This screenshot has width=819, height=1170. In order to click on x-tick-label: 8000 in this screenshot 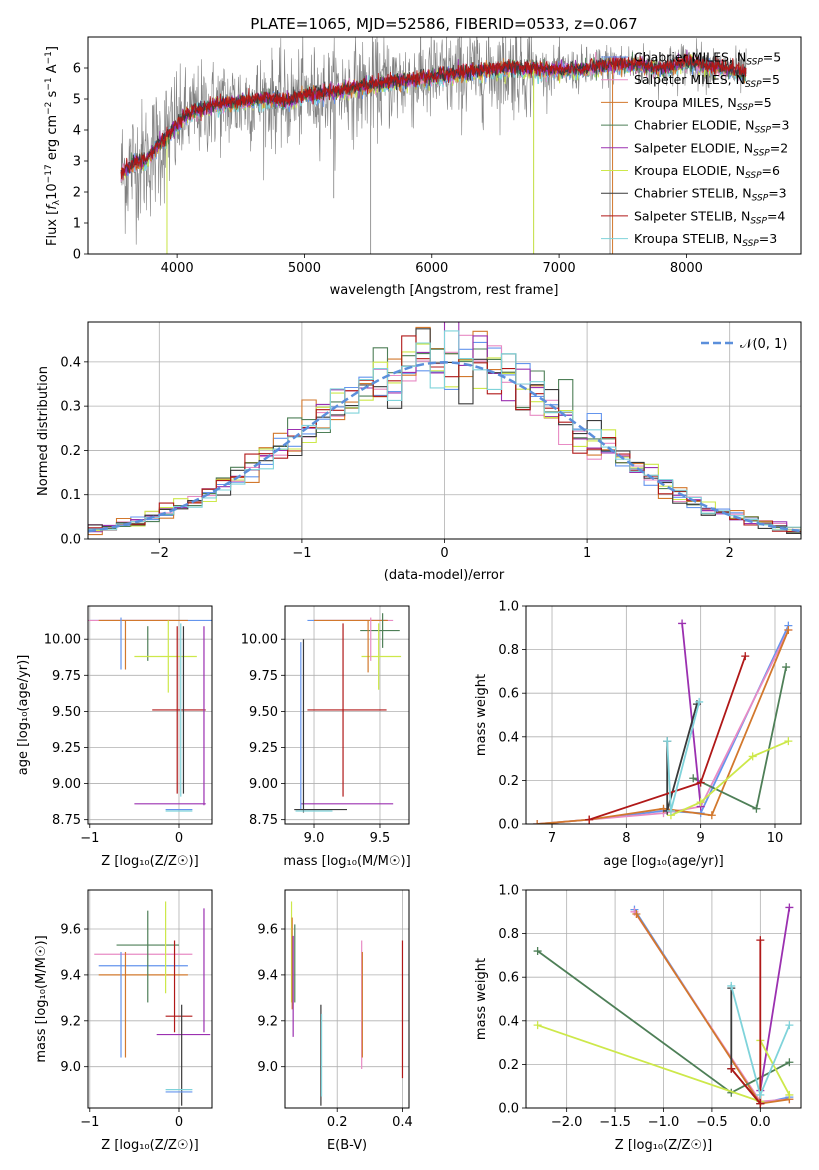, I will do `click(686, 268)`.